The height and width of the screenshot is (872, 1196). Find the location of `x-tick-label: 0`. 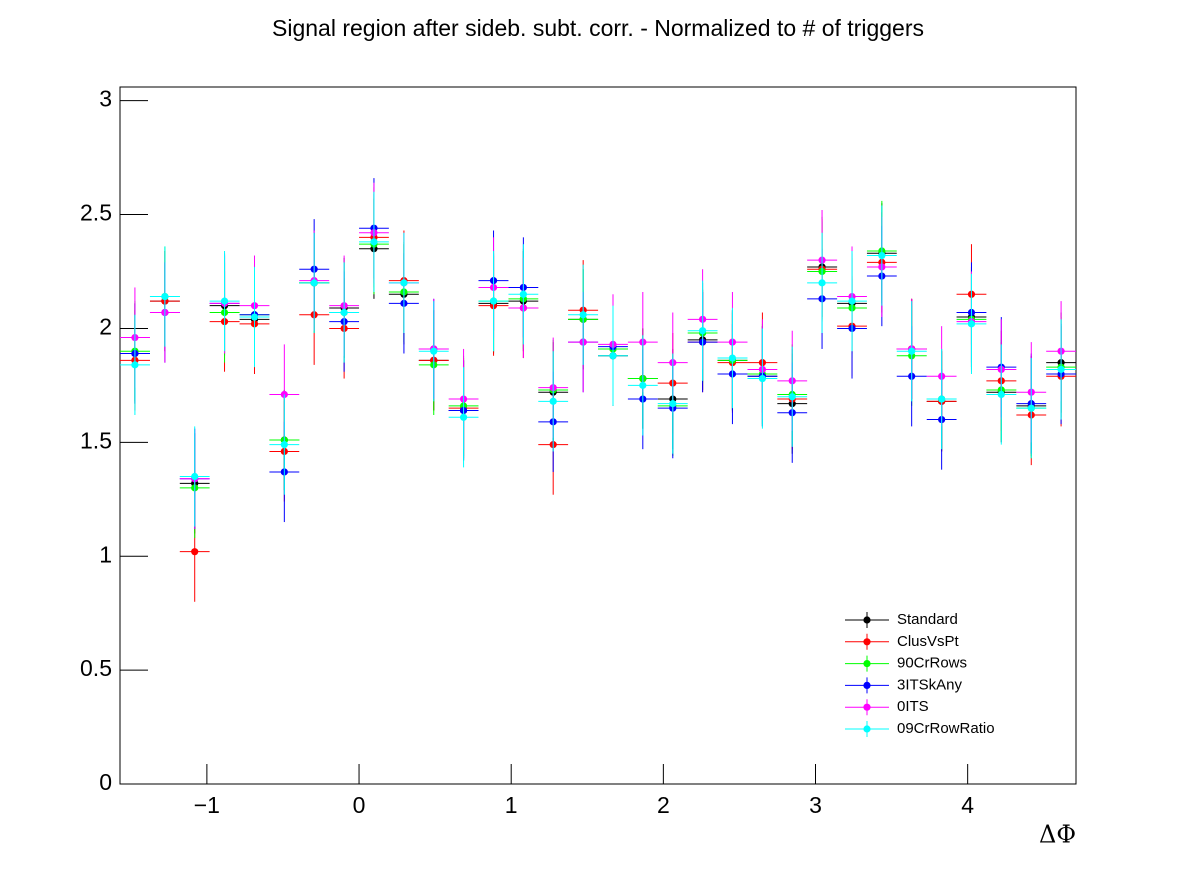

x-tick-label: 0 is located at coordinates (359, 805).